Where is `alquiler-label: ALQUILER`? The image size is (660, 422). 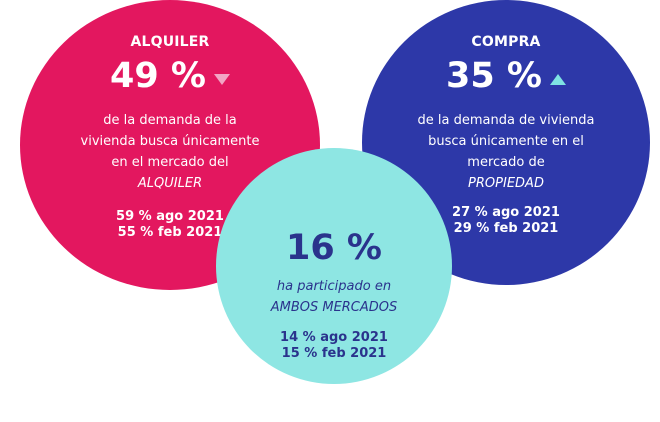 alquiler-label: ALQUILER is located at coordinates (170, 42).